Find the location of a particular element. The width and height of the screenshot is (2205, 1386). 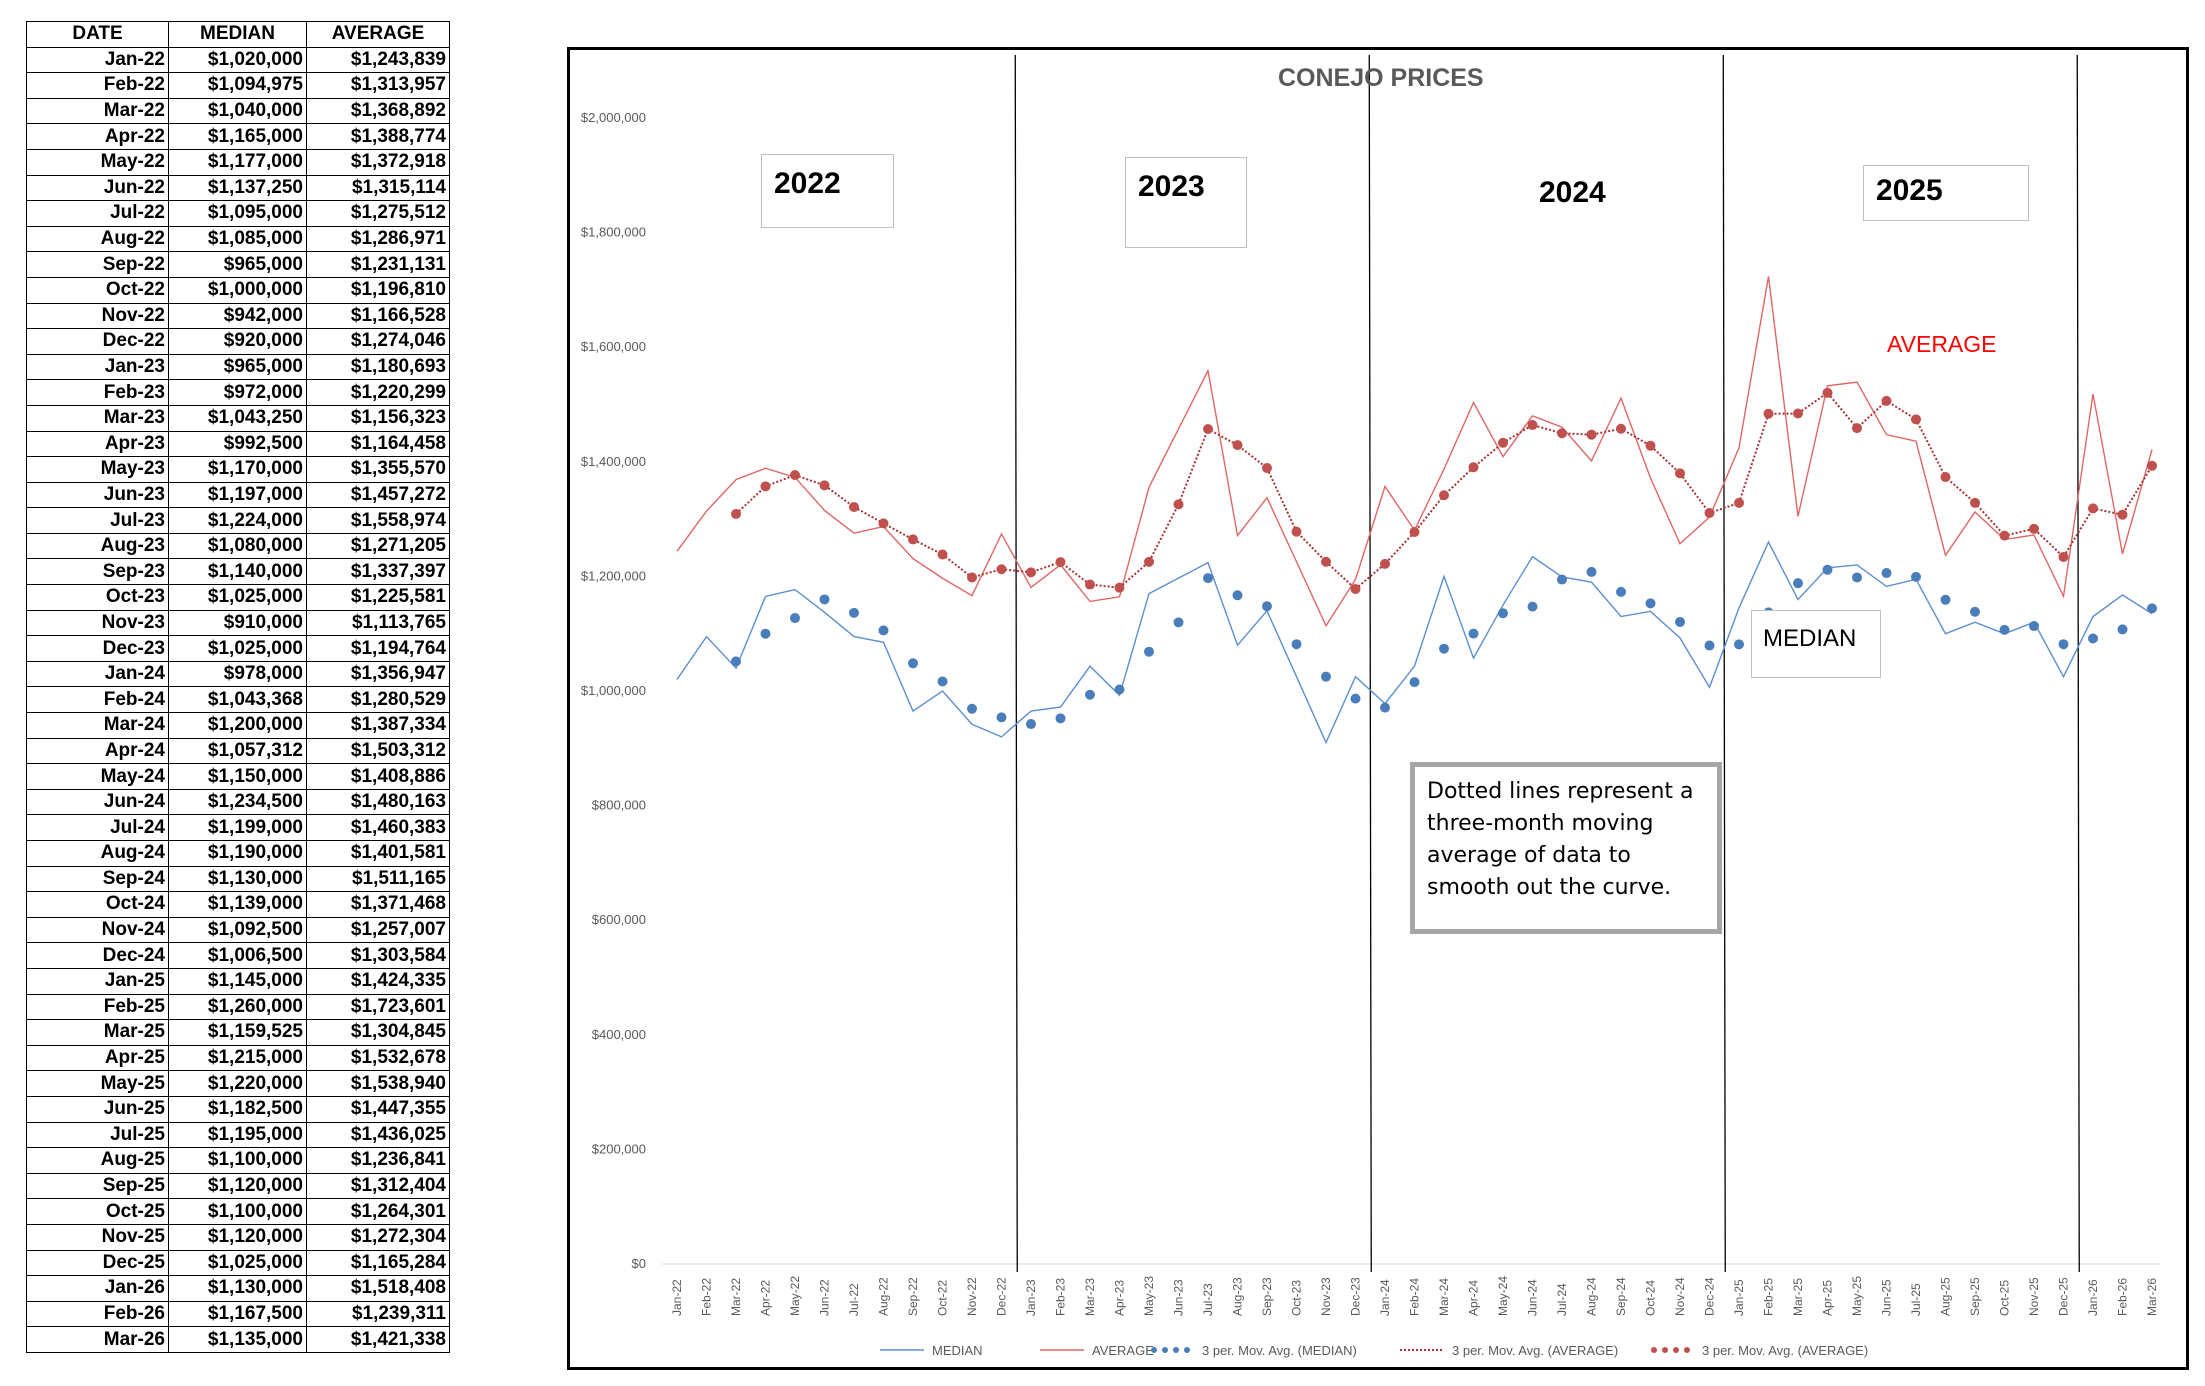

legend-label: AVERAGE is located at coordinates (1123, 1350).